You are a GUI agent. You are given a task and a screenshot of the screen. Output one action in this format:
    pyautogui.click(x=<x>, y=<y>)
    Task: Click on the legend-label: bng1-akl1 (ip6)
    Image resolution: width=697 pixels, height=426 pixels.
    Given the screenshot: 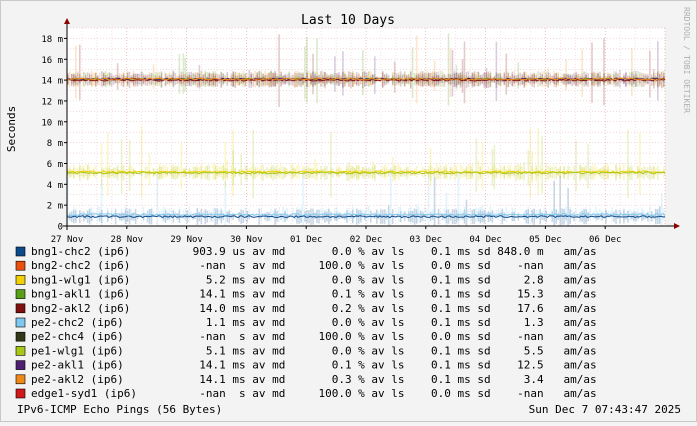 What is the action you would take?
    pyautogui.click(x=80, y=294)
    